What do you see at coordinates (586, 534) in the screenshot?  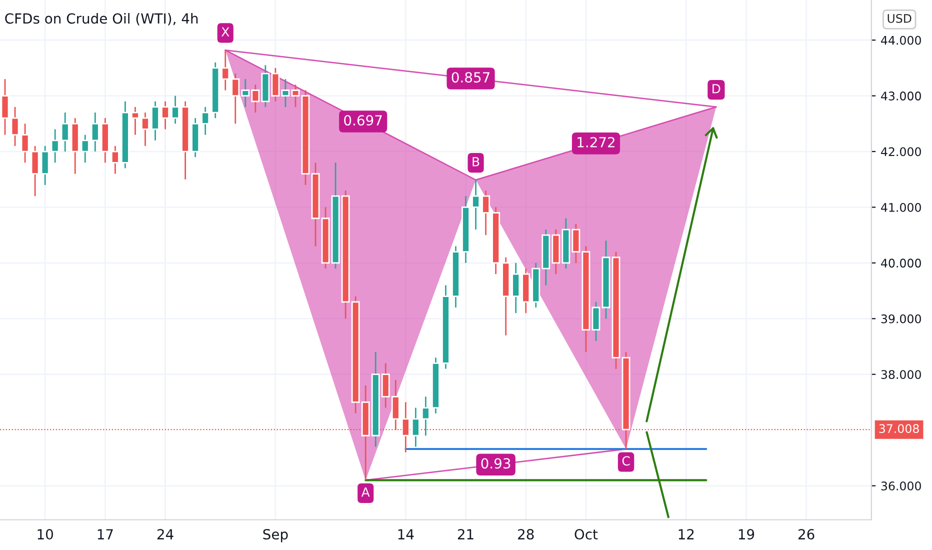 I see `x-tick-label: Oct` at bounding box center [586, 534].